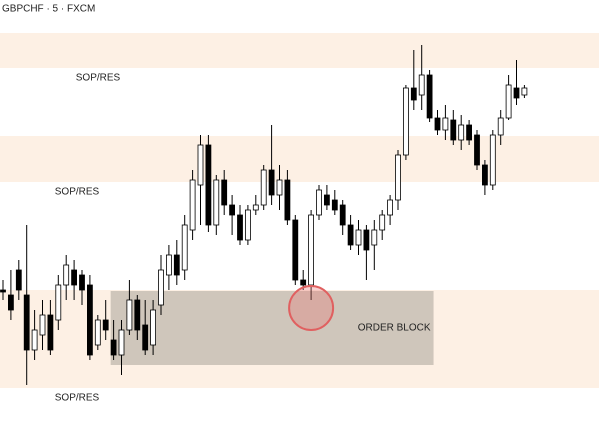 The image size is (599, 429). Describe the element at coordinates (311, 308) in the screenshot. I see `highlight-circle` at that location.